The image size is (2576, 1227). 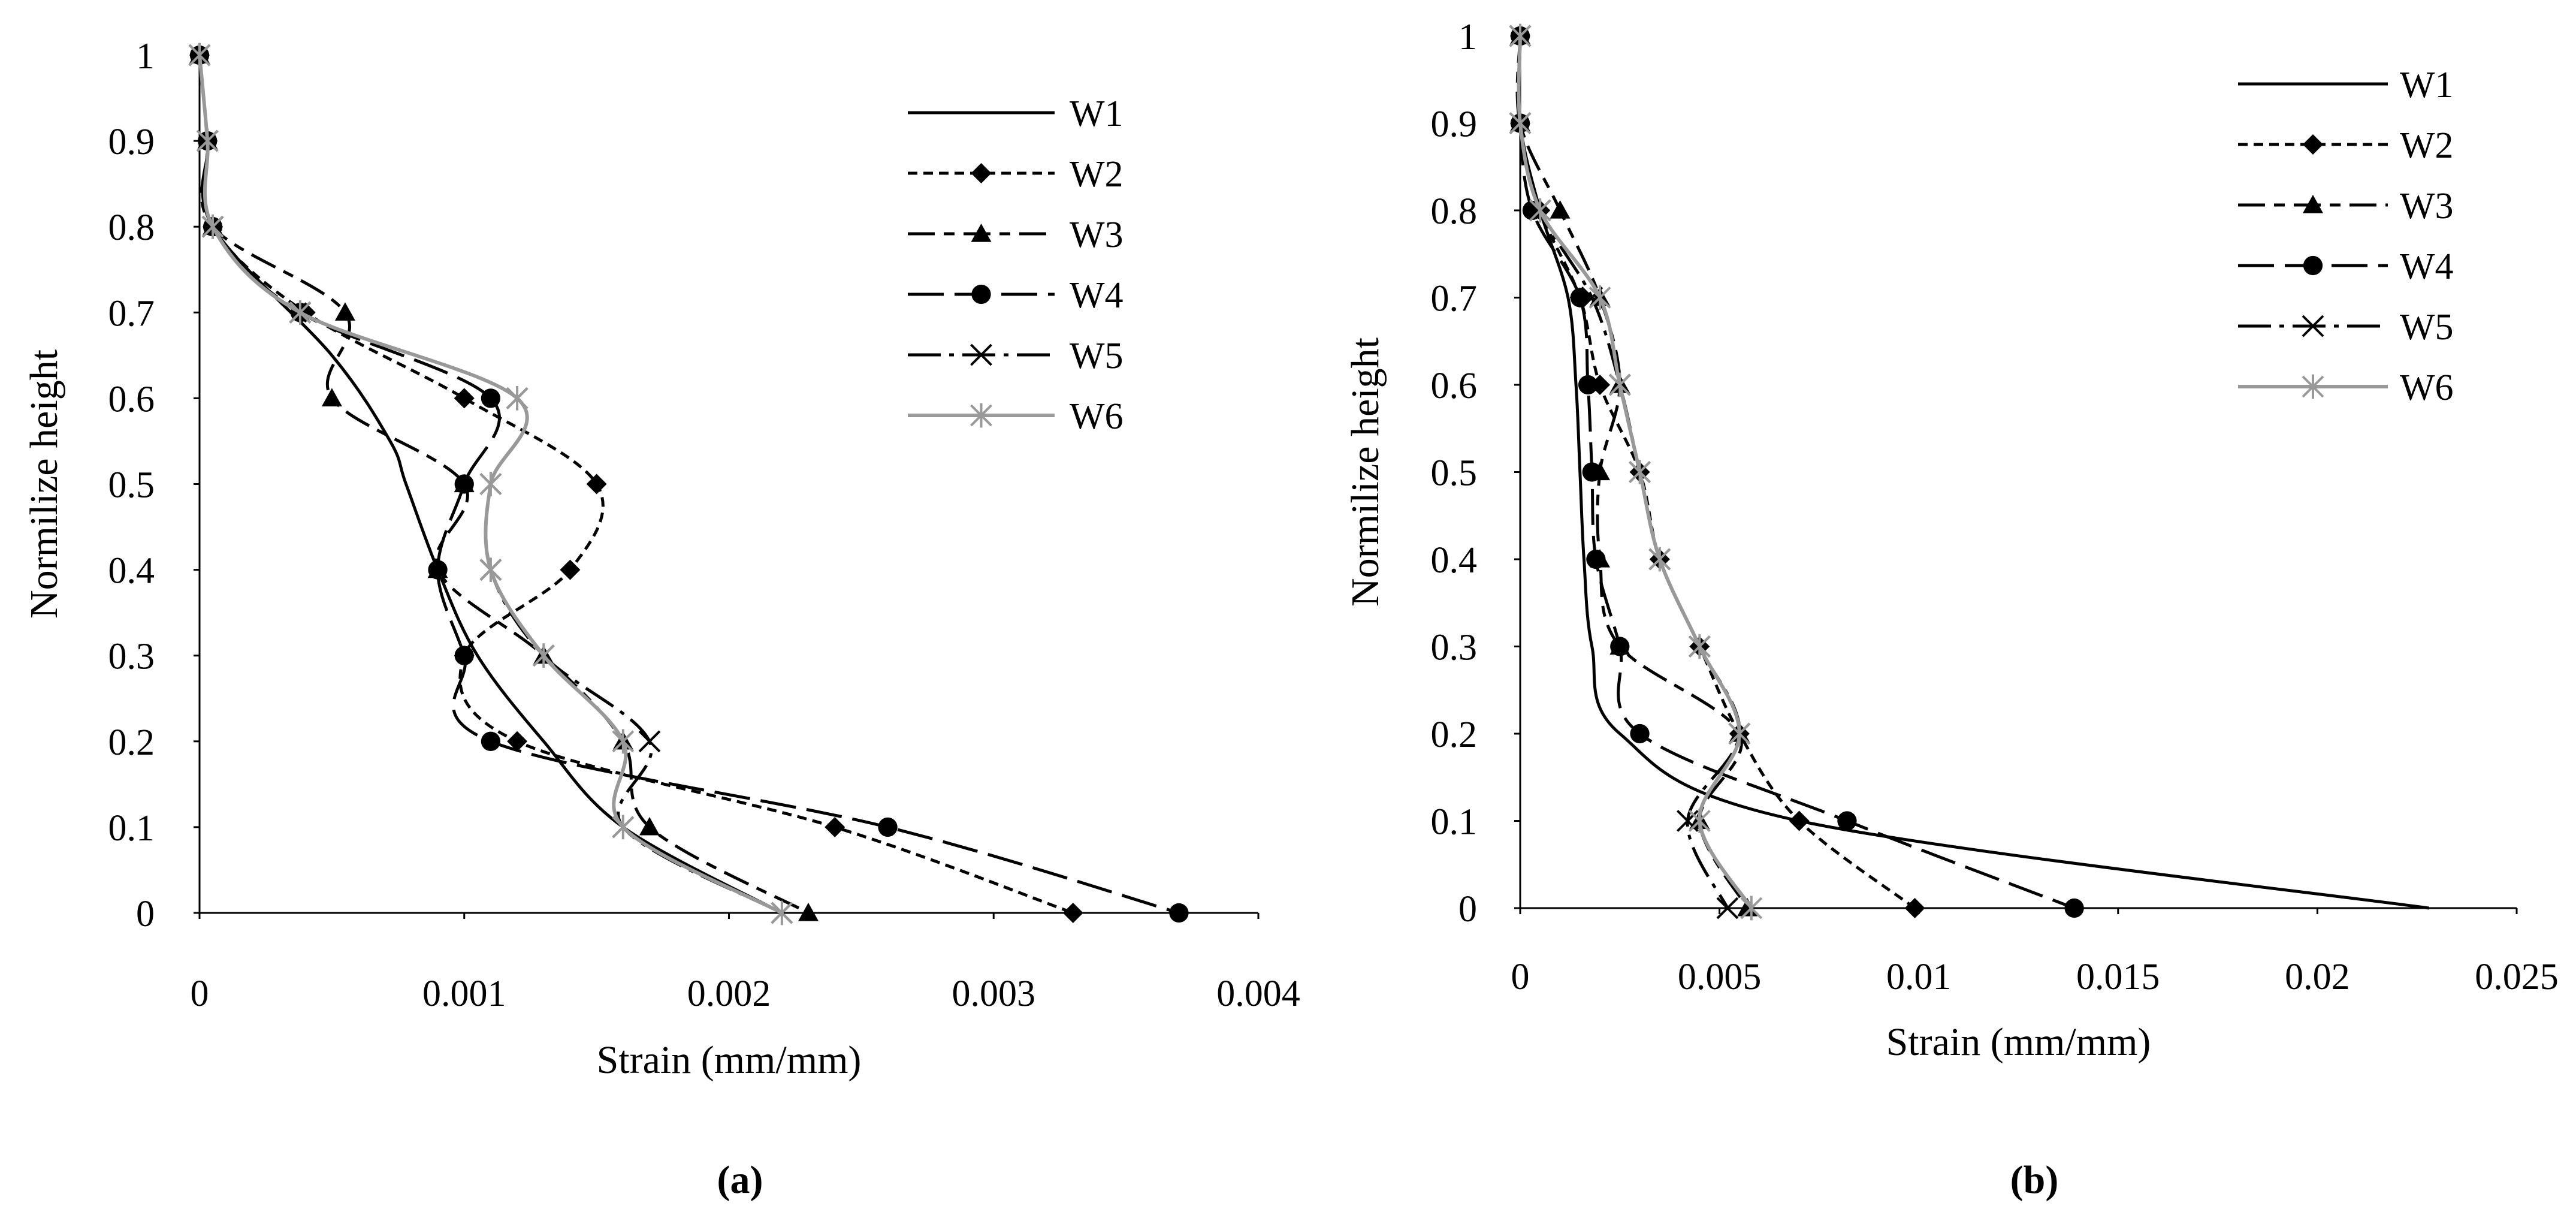 What do you see at coordinates (2427, 387) in the screenshot?
I see `legend-label: W6` at bounding box center [2427, 387].